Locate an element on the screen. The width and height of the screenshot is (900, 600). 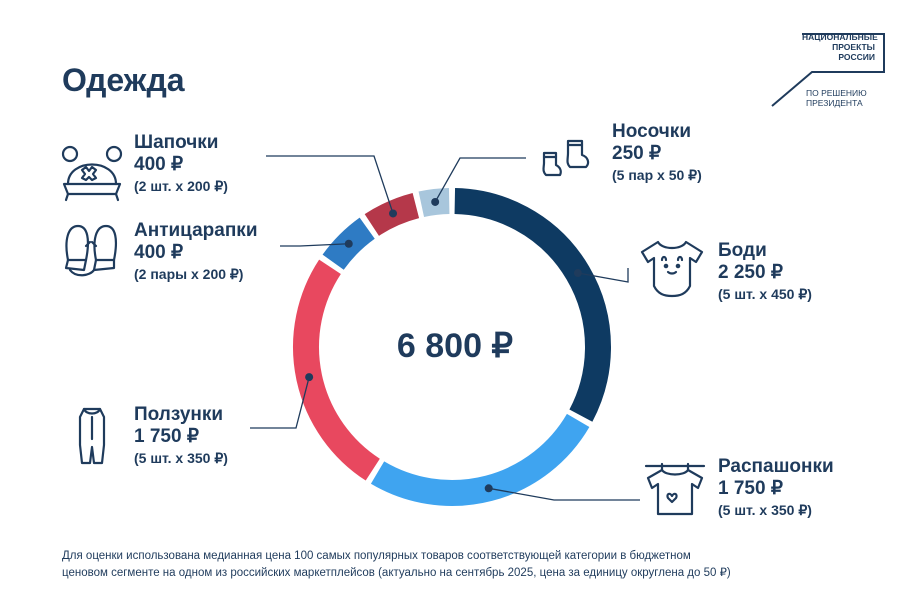
label-nosochki: Носочки 250 ₽ (5 пар х 50 ₽) is located at coordinates (657, 153).